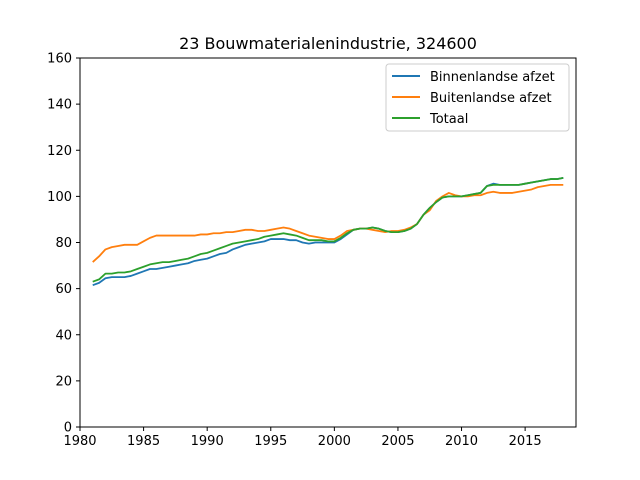 This screenshot has height=480, width=640. Describe the element at coordinates (63, 381) in the screenshot. I see `y-tick-label: 20` at that location.